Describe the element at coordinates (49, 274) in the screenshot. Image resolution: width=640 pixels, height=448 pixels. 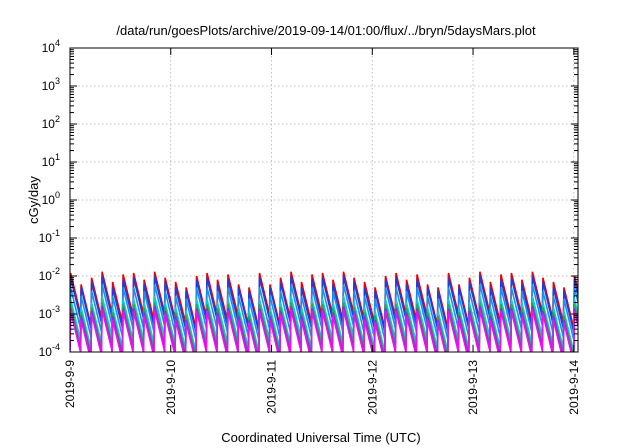
I see `y-tick-label: 10⁻²` at that location.